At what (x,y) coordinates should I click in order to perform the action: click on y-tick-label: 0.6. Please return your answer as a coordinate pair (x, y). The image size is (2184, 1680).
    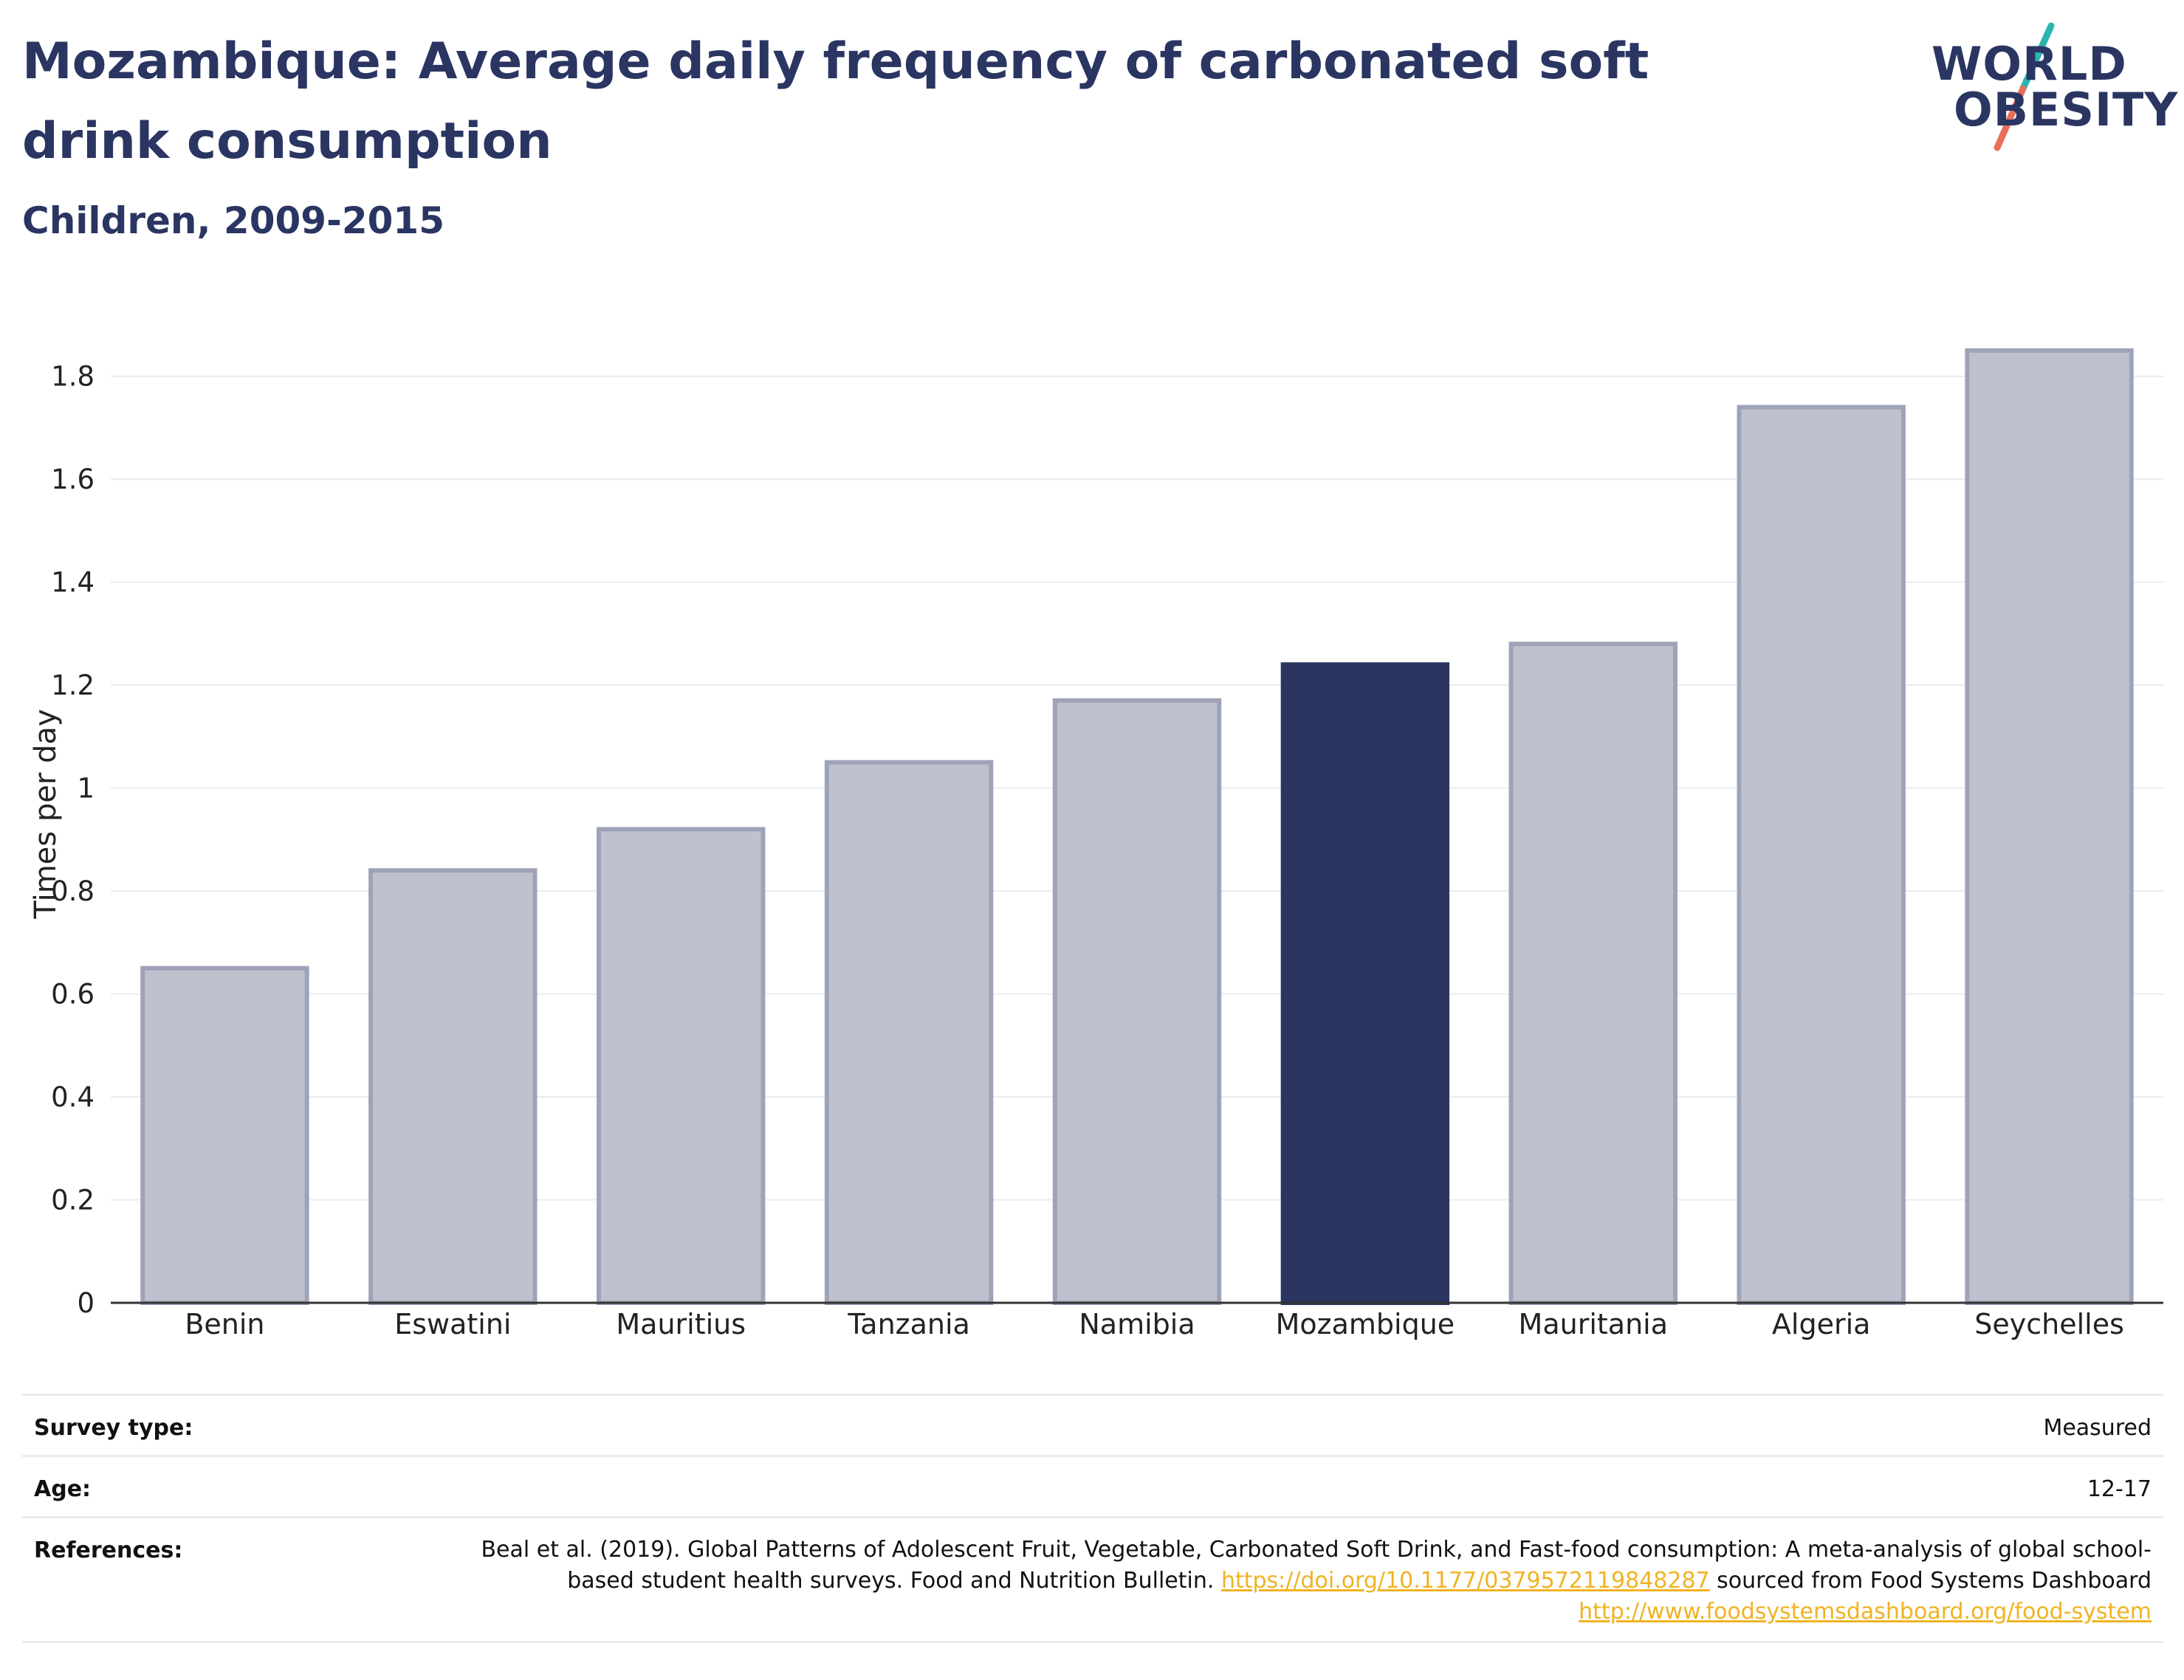
    Looking at the image, I should click on (73, 995).